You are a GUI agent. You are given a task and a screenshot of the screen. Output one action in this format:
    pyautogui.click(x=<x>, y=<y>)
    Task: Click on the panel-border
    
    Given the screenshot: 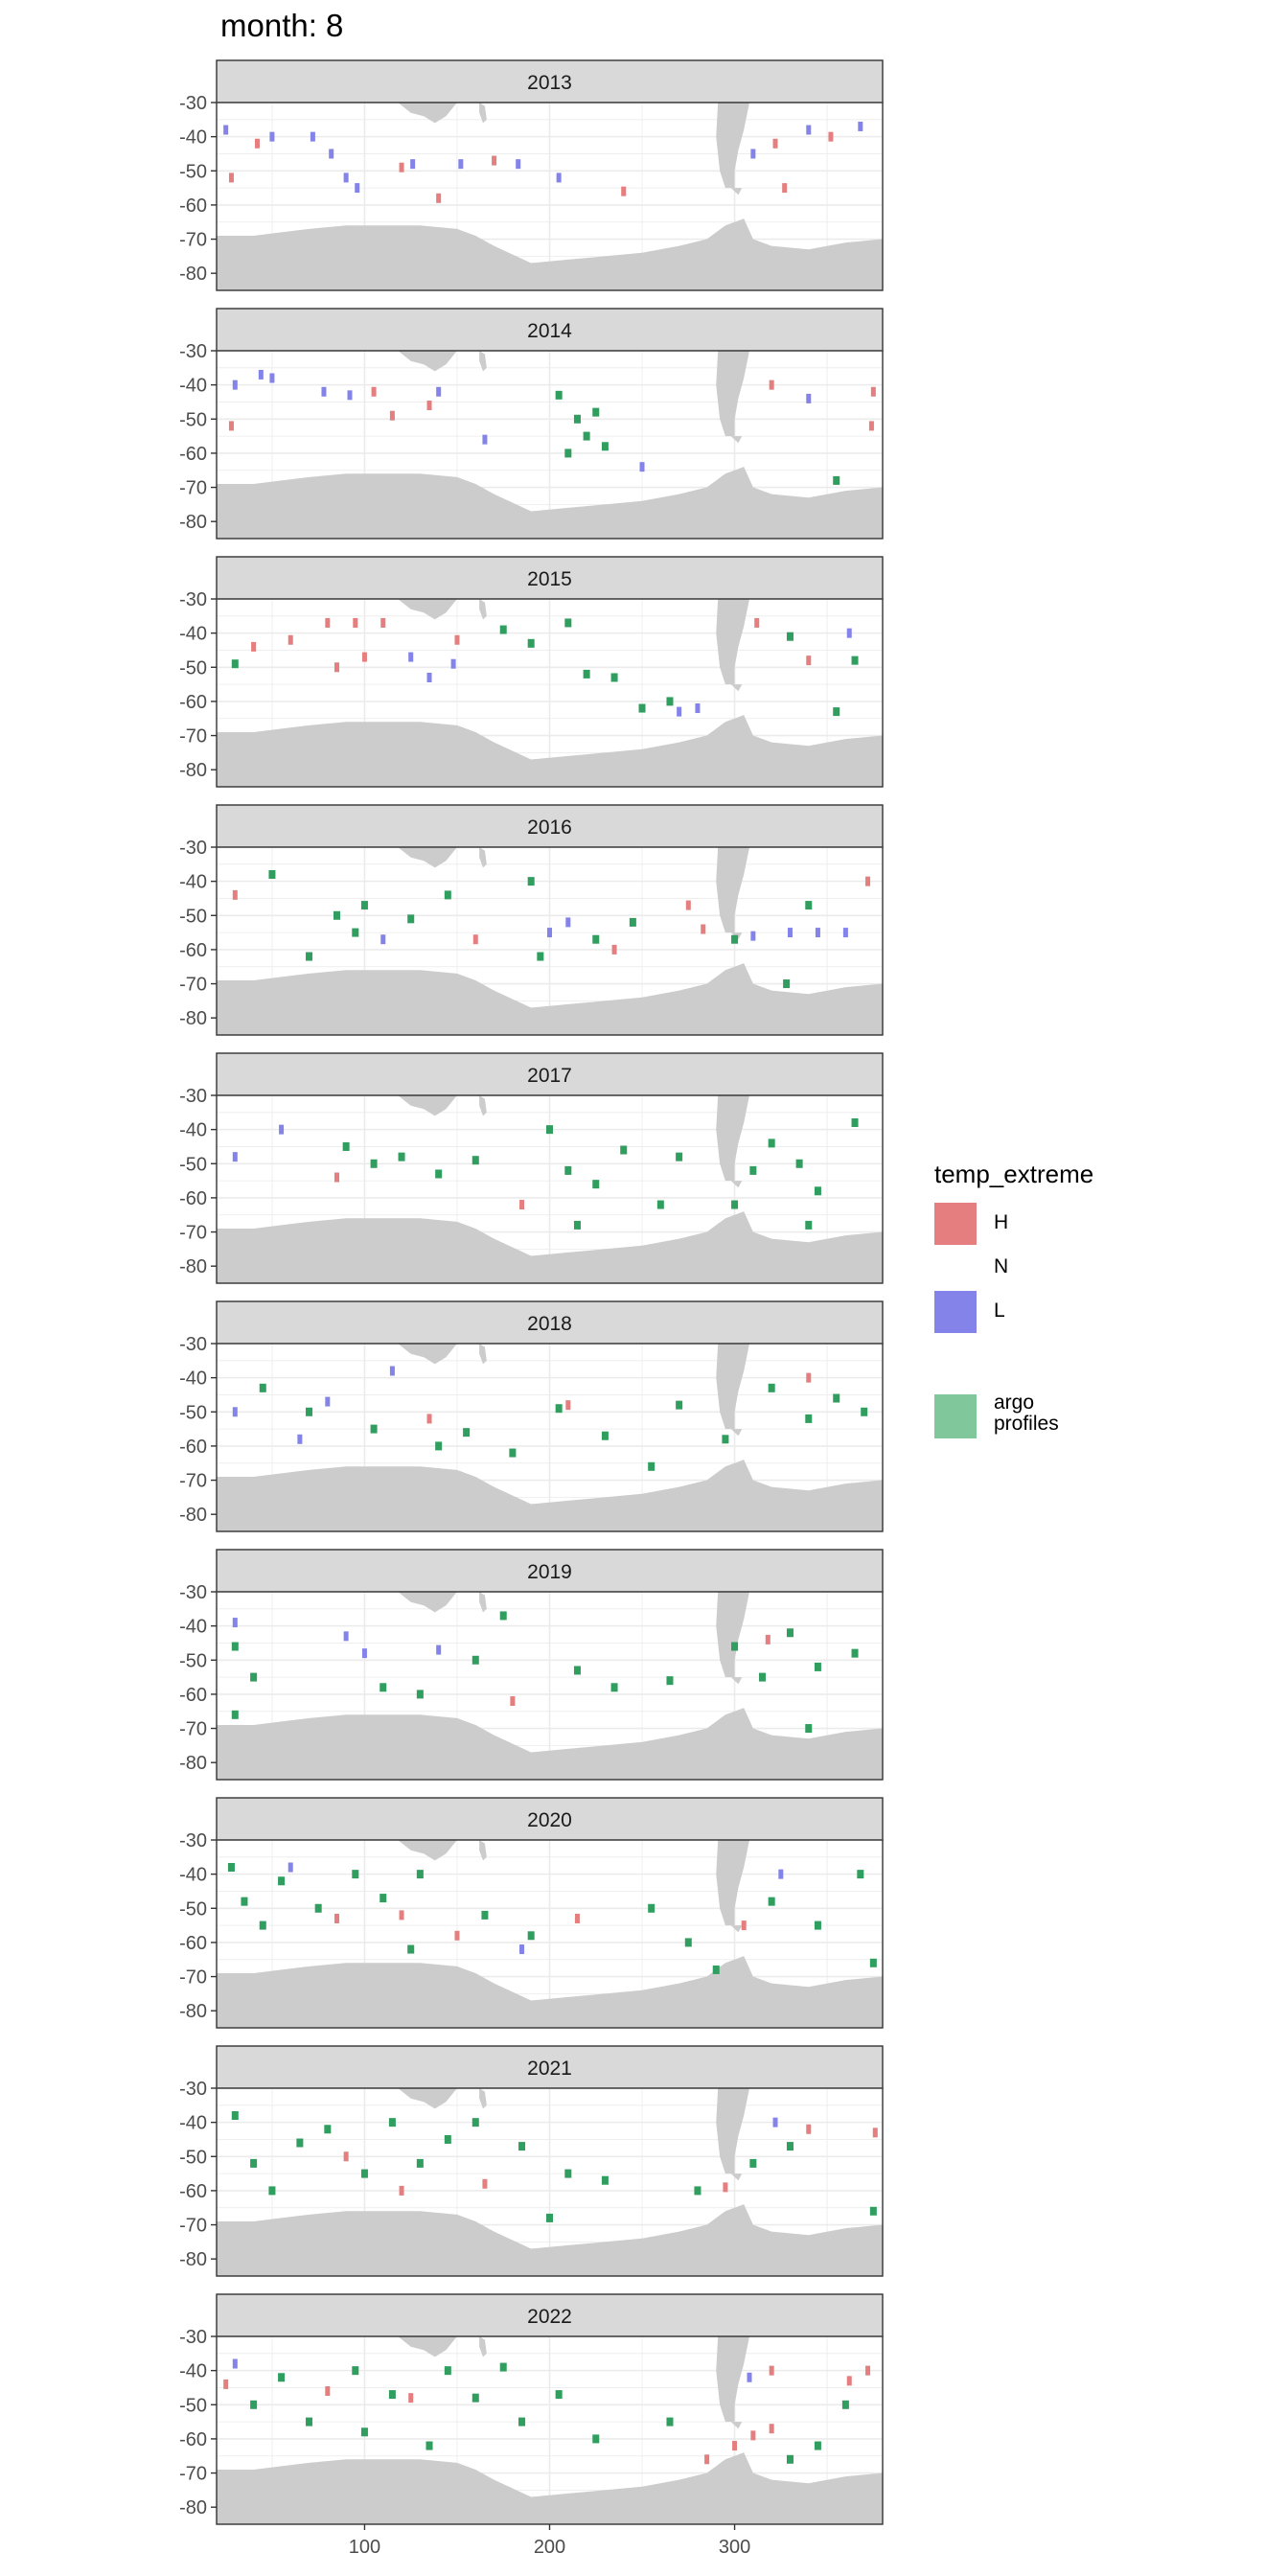 What is the action you would take?
    pyautogui.click(x=550, y=445)
    